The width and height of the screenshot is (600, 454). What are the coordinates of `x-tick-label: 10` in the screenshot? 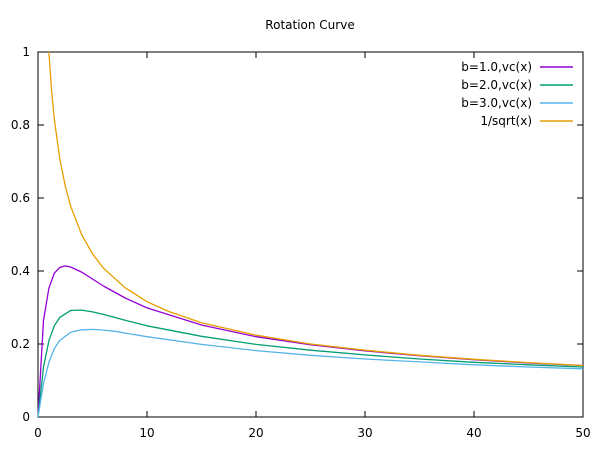 It's located at (146, 433).